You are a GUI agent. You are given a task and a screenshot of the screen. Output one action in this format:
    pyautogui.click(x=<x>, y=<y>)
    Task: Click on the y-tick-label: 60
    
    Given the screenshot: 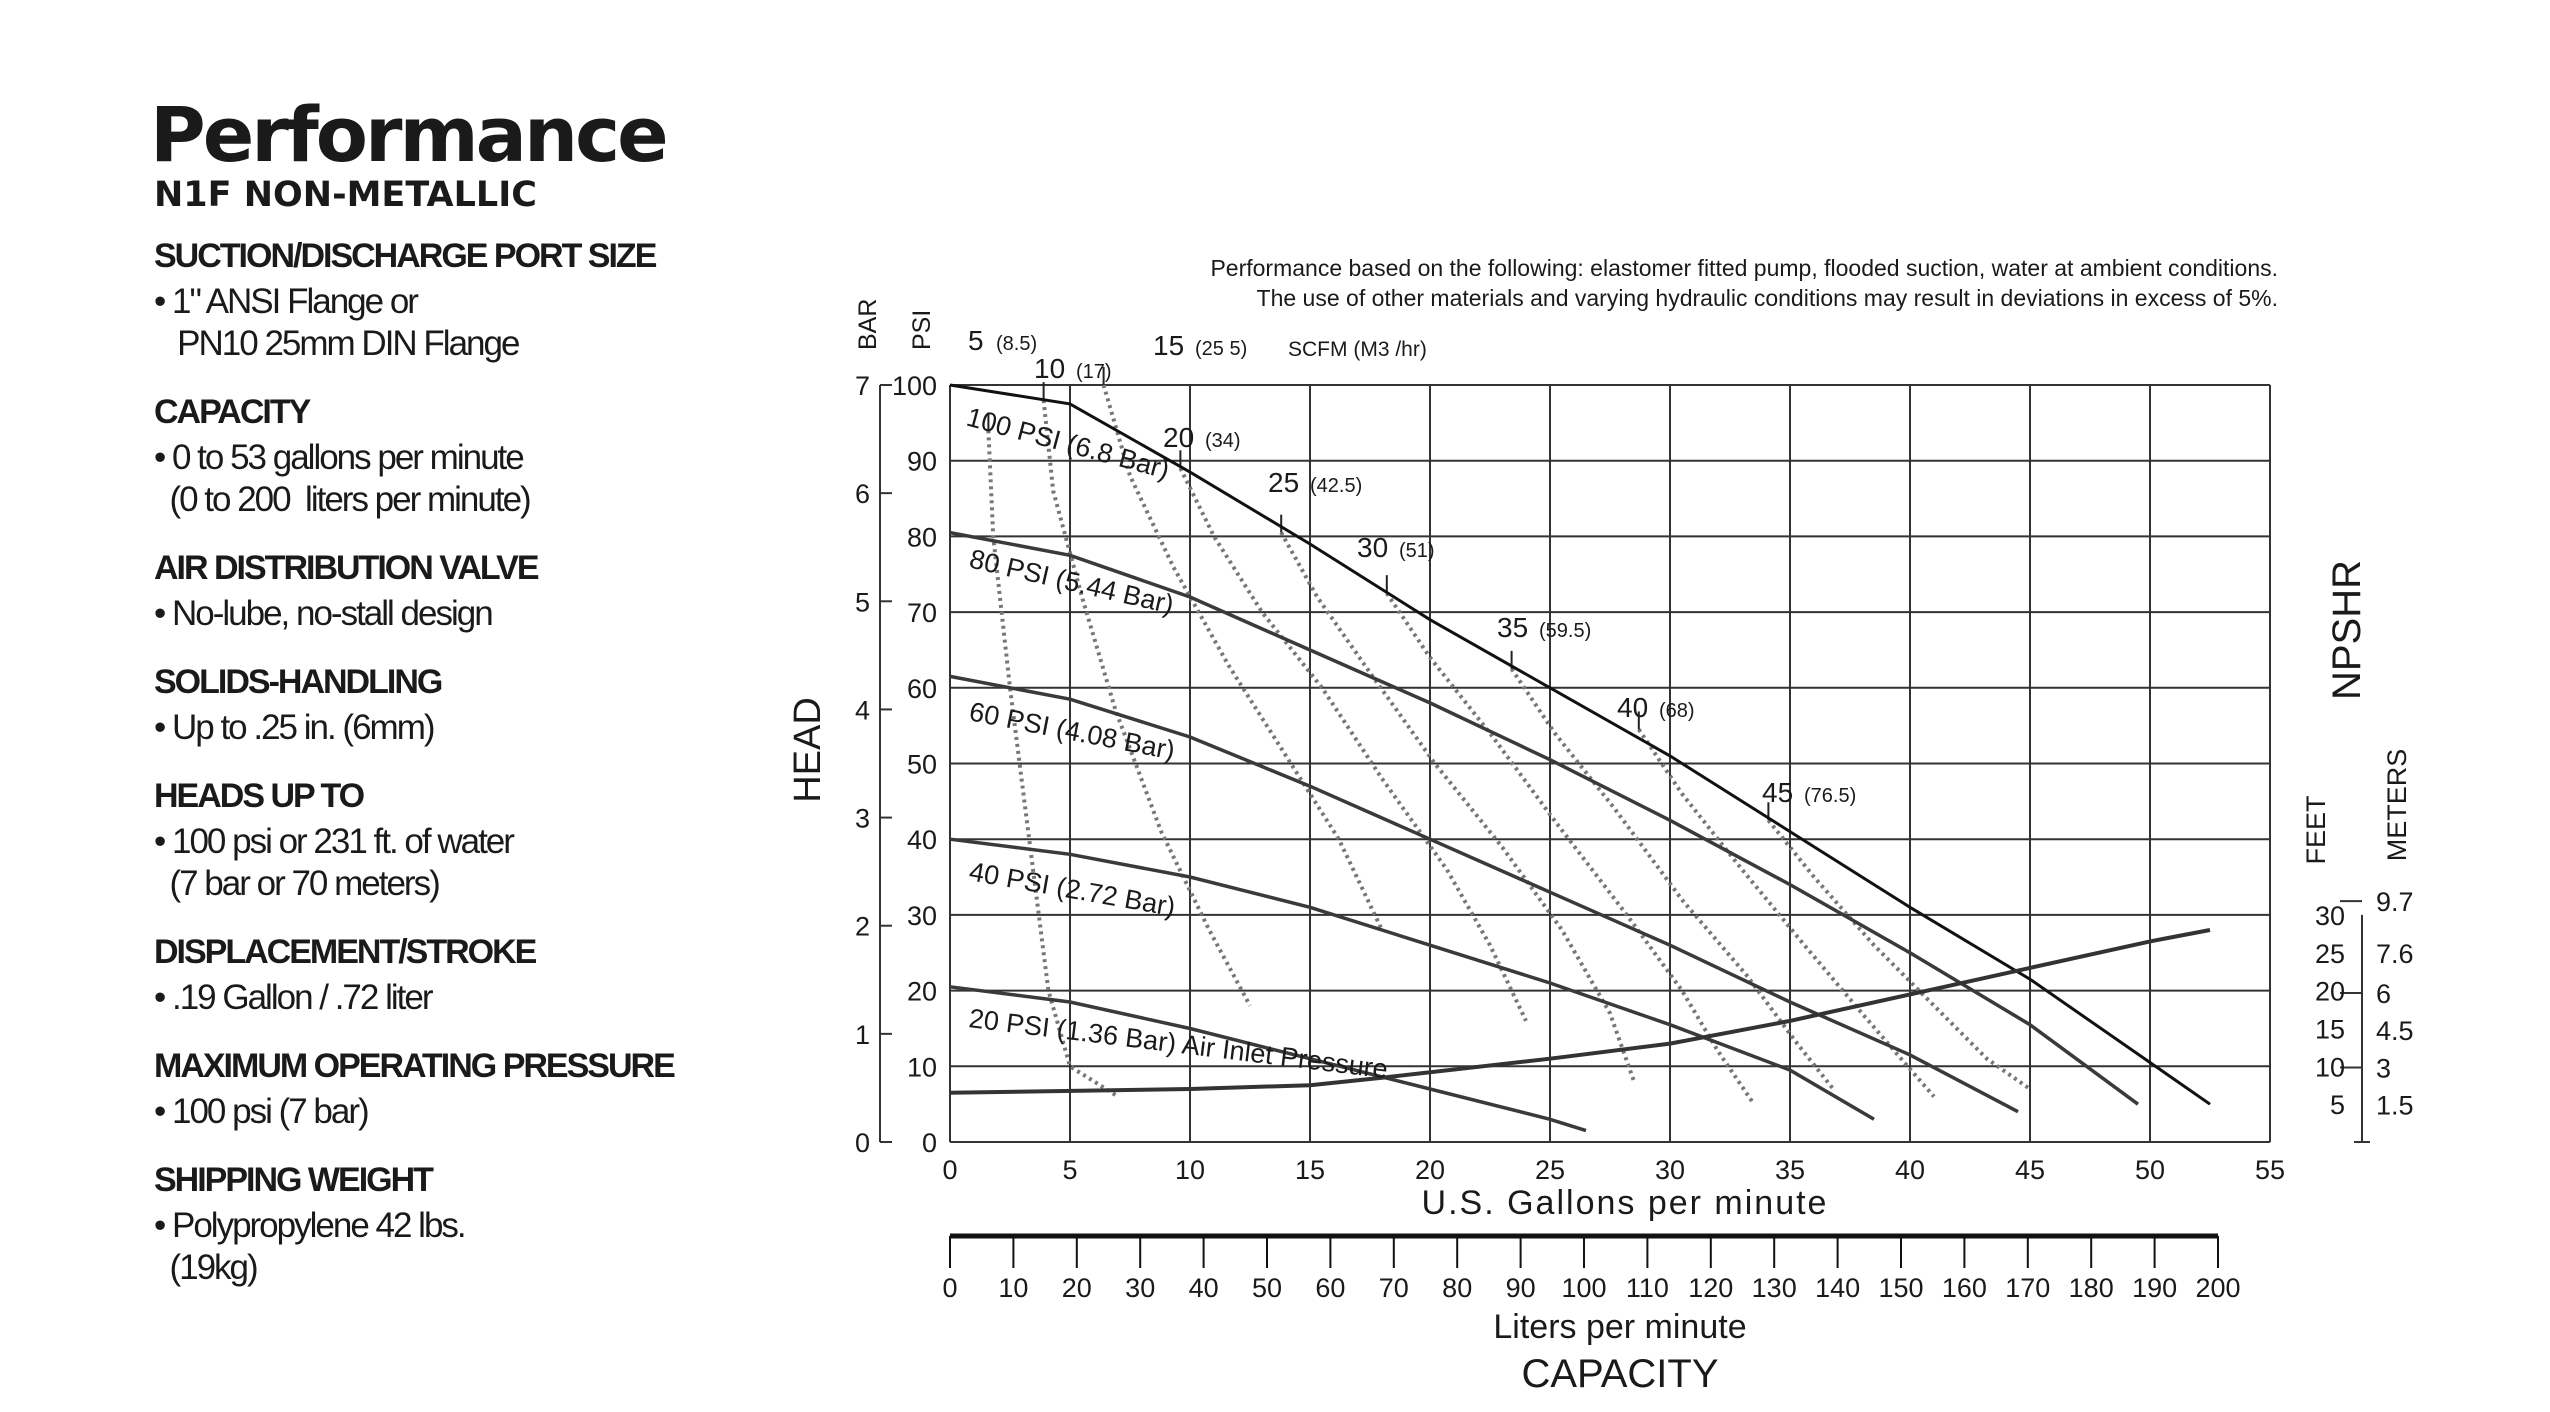 What is the action you would take?
    pyautogui.click(x=922, y=689)
    